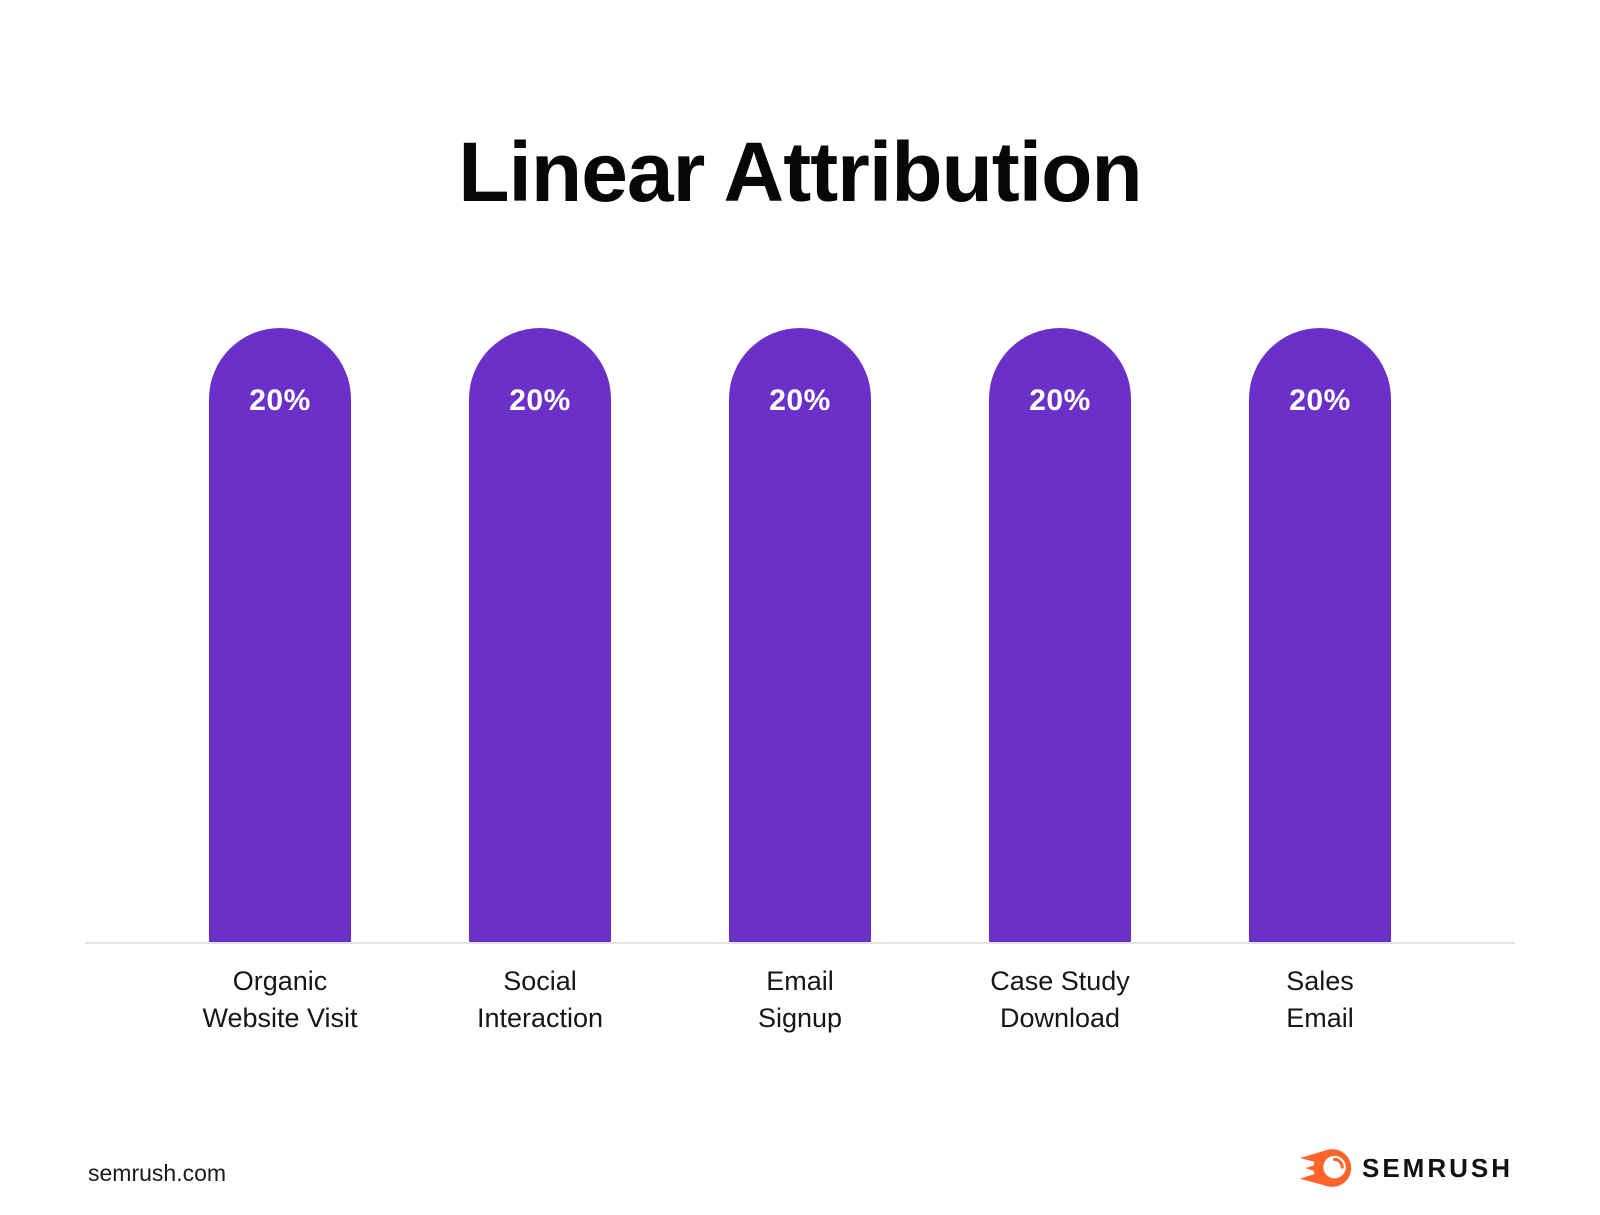  Describe the element at coordinates (1320, 981) in the screenshot. I see `label-line: Sales` at that location.